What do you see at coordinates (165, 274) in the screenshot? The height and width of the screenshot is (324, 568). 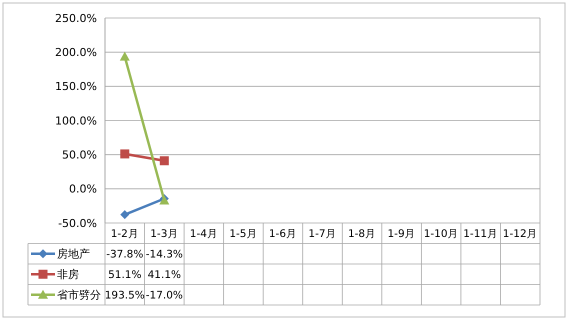 I see `data-label: 41.1%` at bounding box center [165, 274].